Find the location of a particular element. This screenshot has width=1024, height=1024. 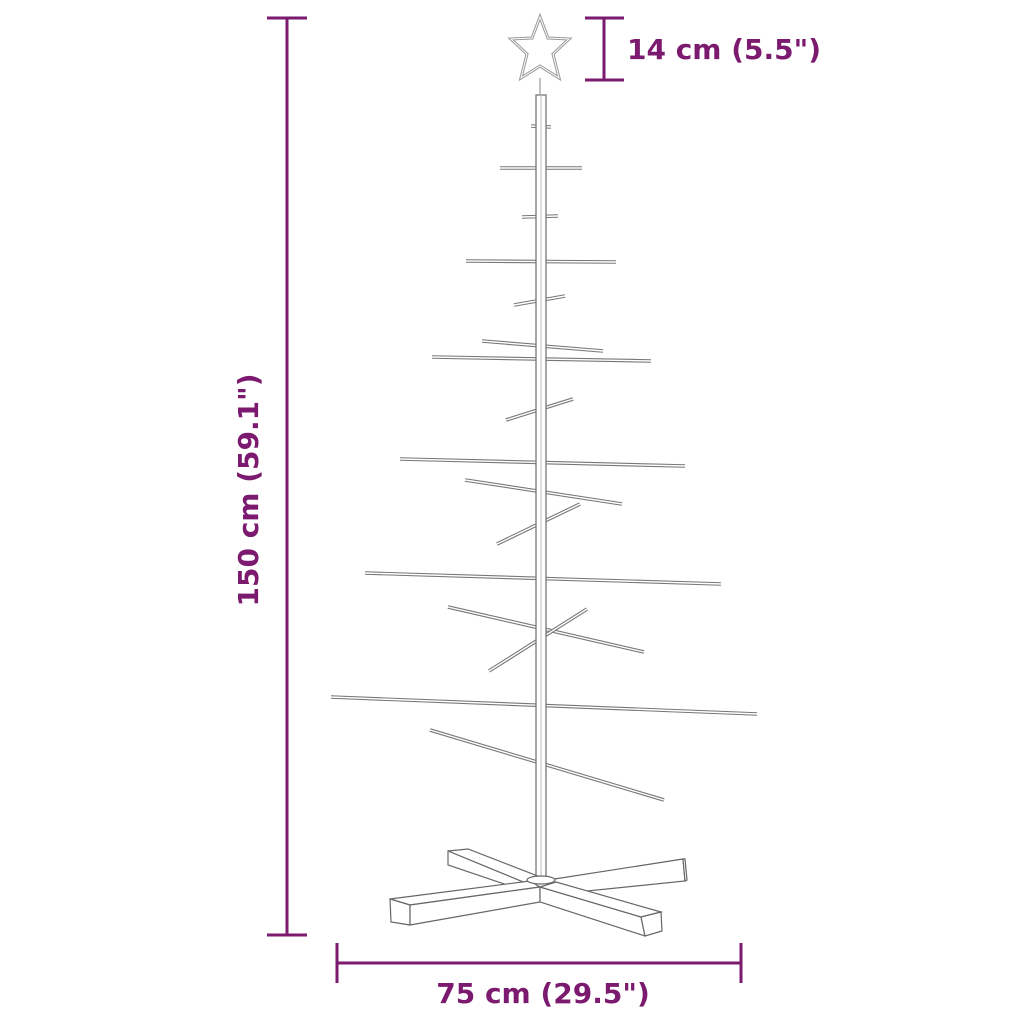

height-dimension-line is located at coordinates (287, 476).